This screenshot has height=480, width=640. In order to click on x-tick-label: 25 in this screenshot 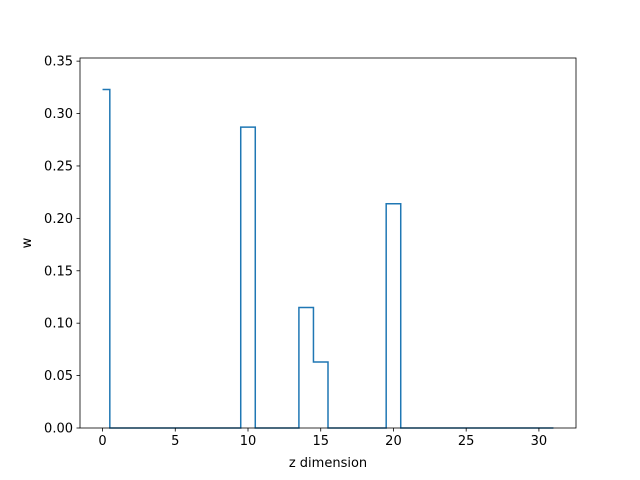, I will do `click(466, 441)`.